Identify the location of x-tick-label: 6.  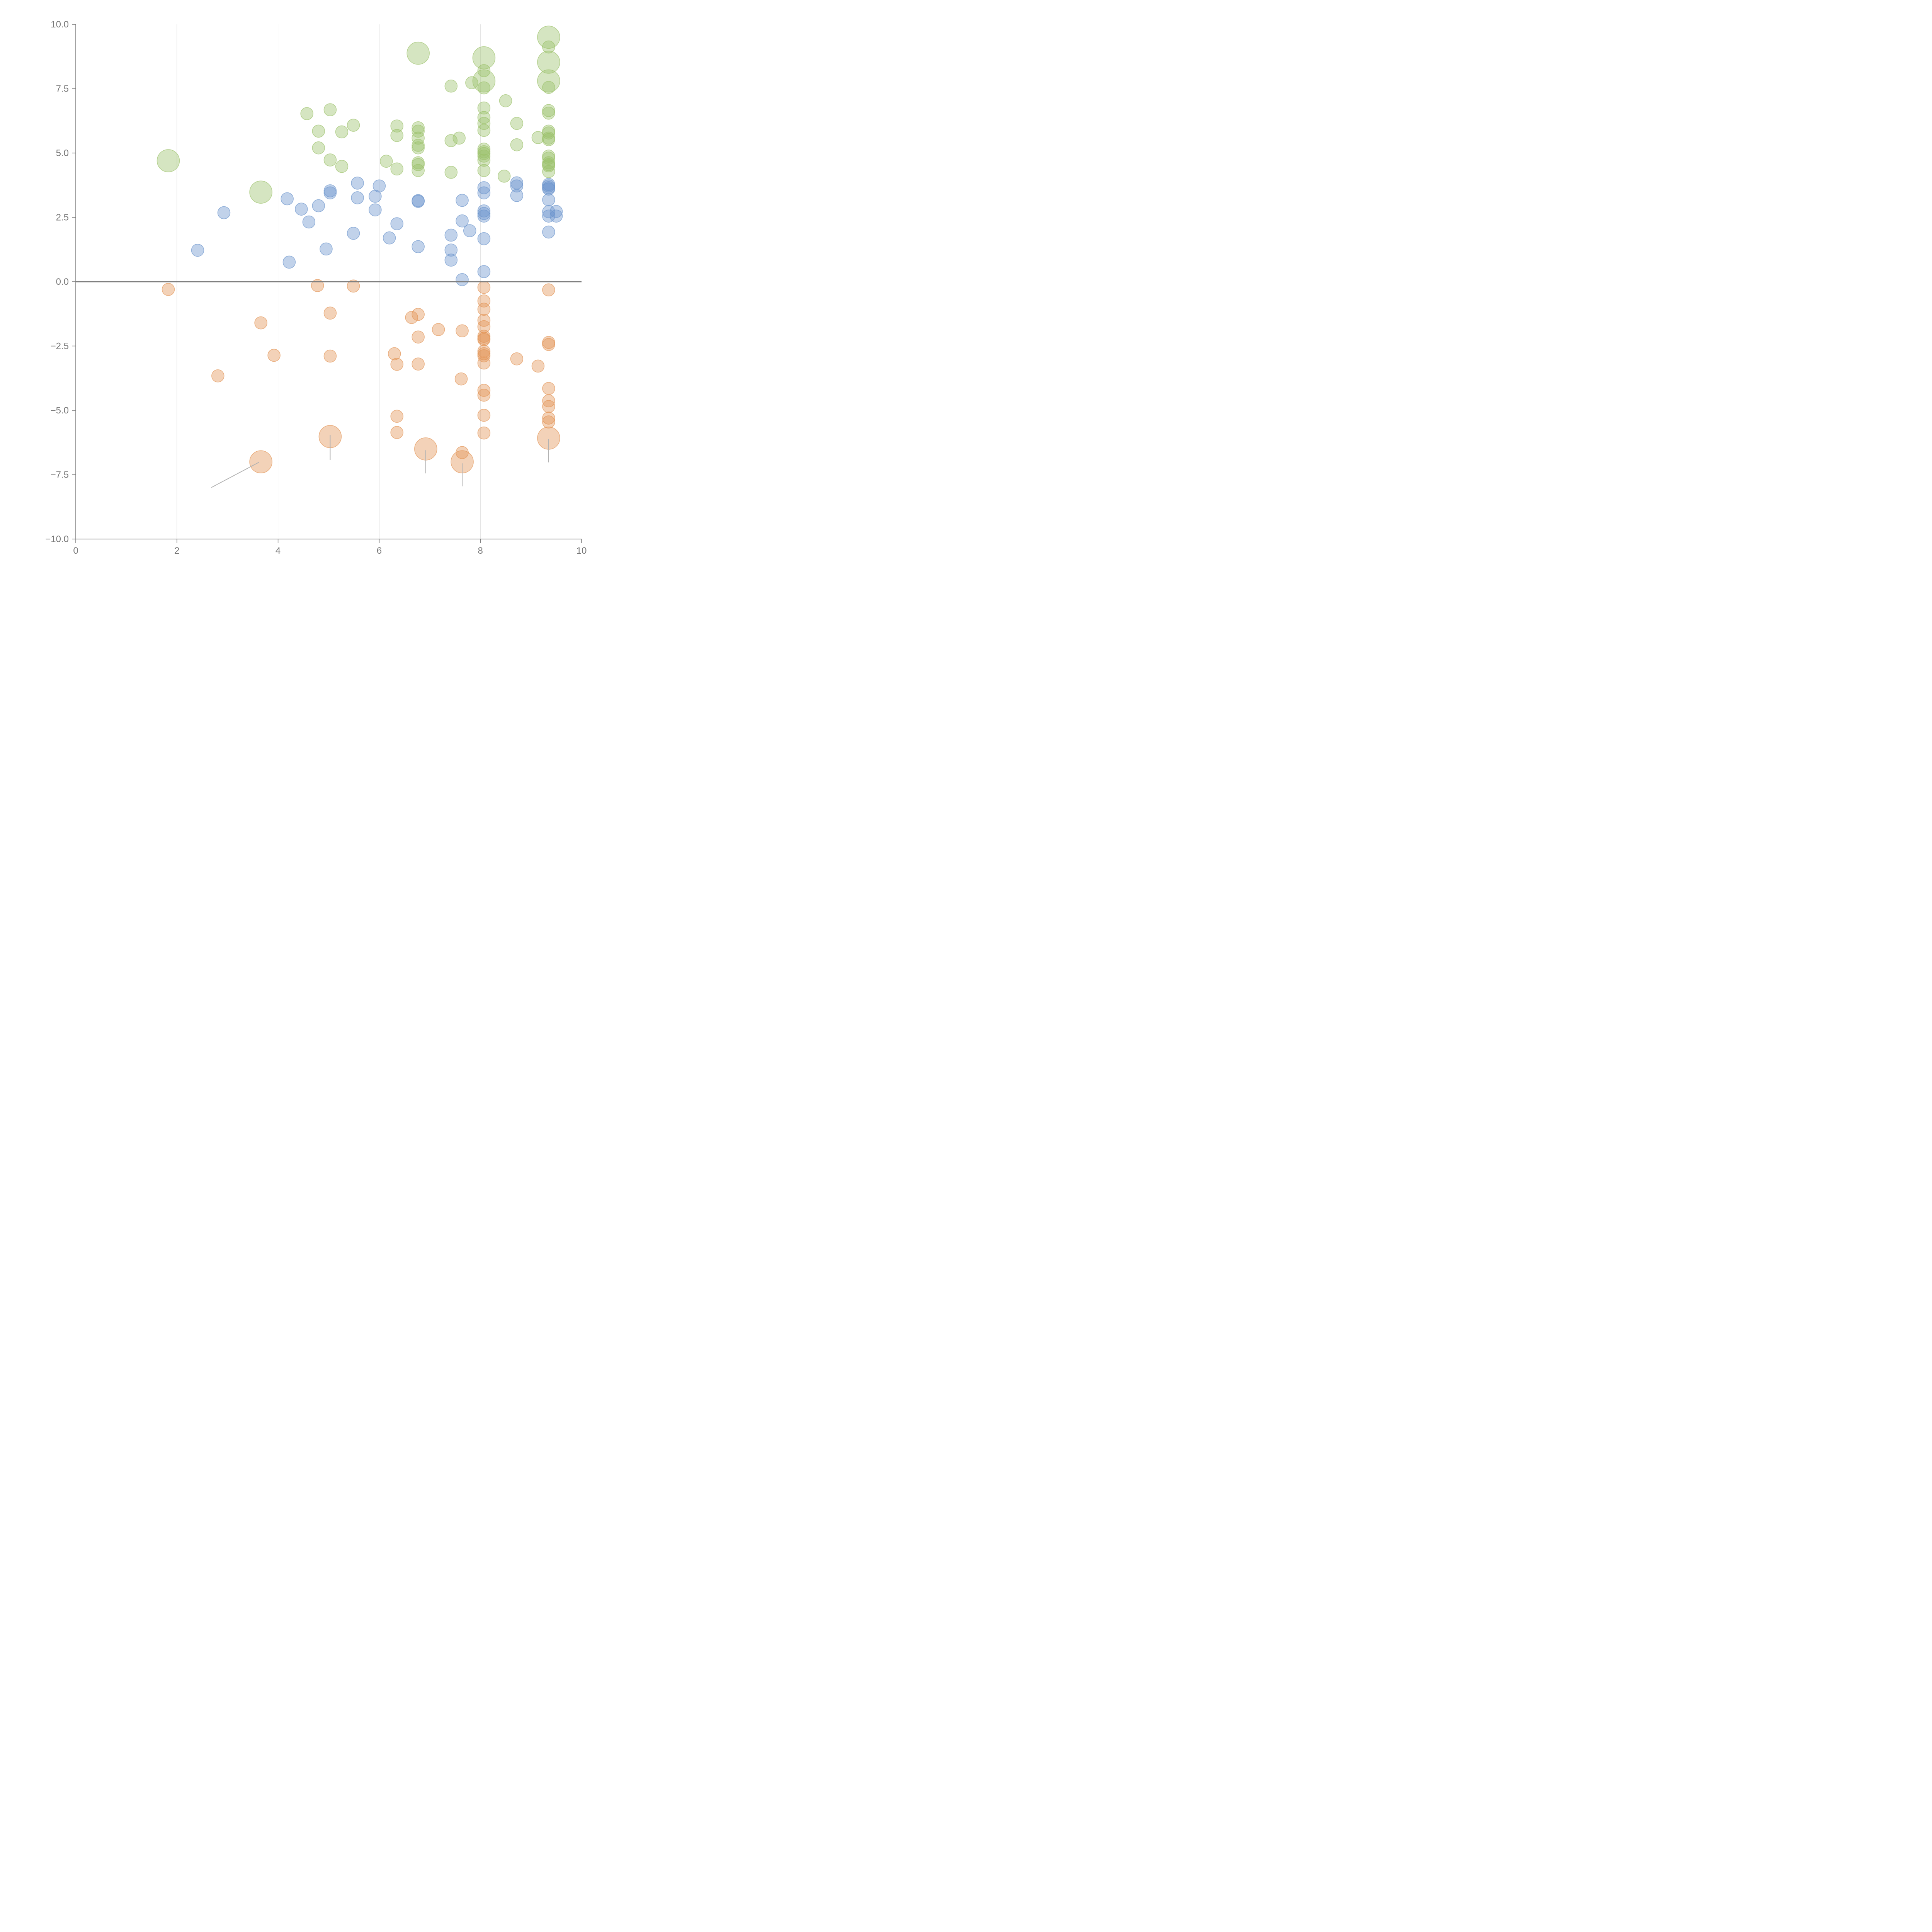
(380, 551).